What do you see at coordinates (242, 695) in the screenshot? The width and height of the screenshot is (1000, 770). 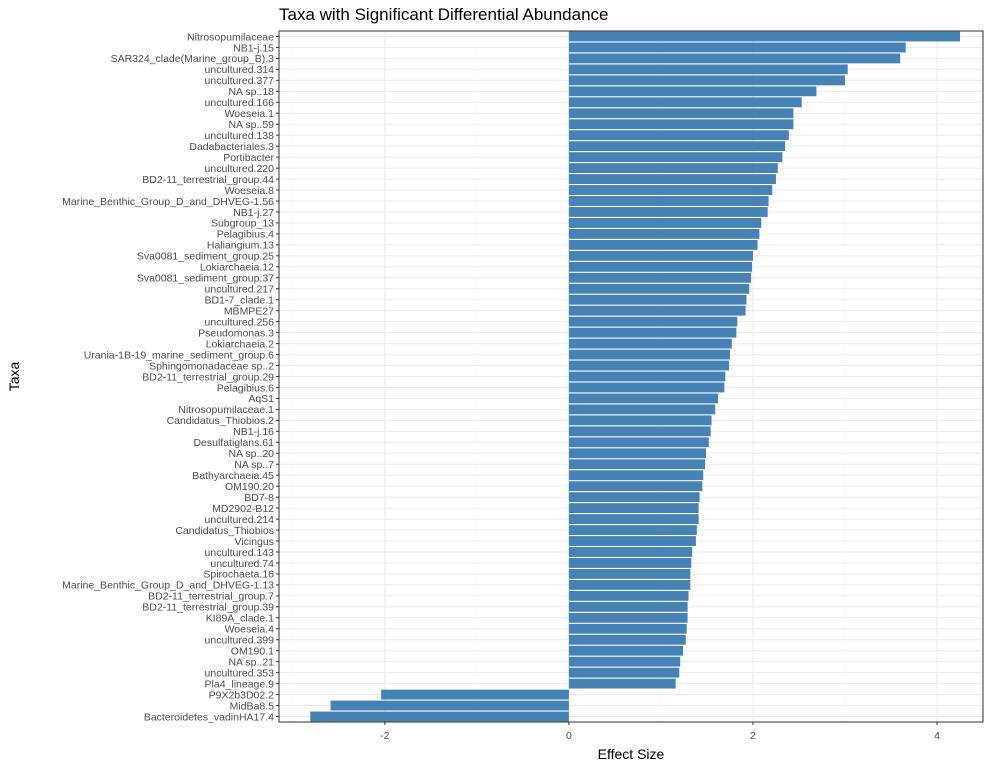 I see `y-tick-label: P9X2b3D02.2` at bounding box center [242, 695].